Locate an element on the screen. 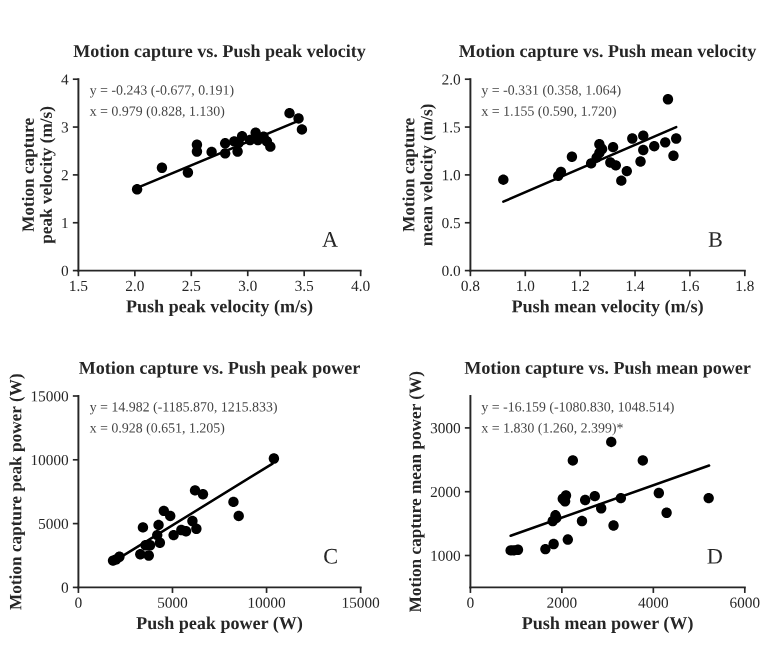 The image size is (784, 660). y-axis-title: Motion capture mean velocity (m/s) is located at coordinates (419, 175).